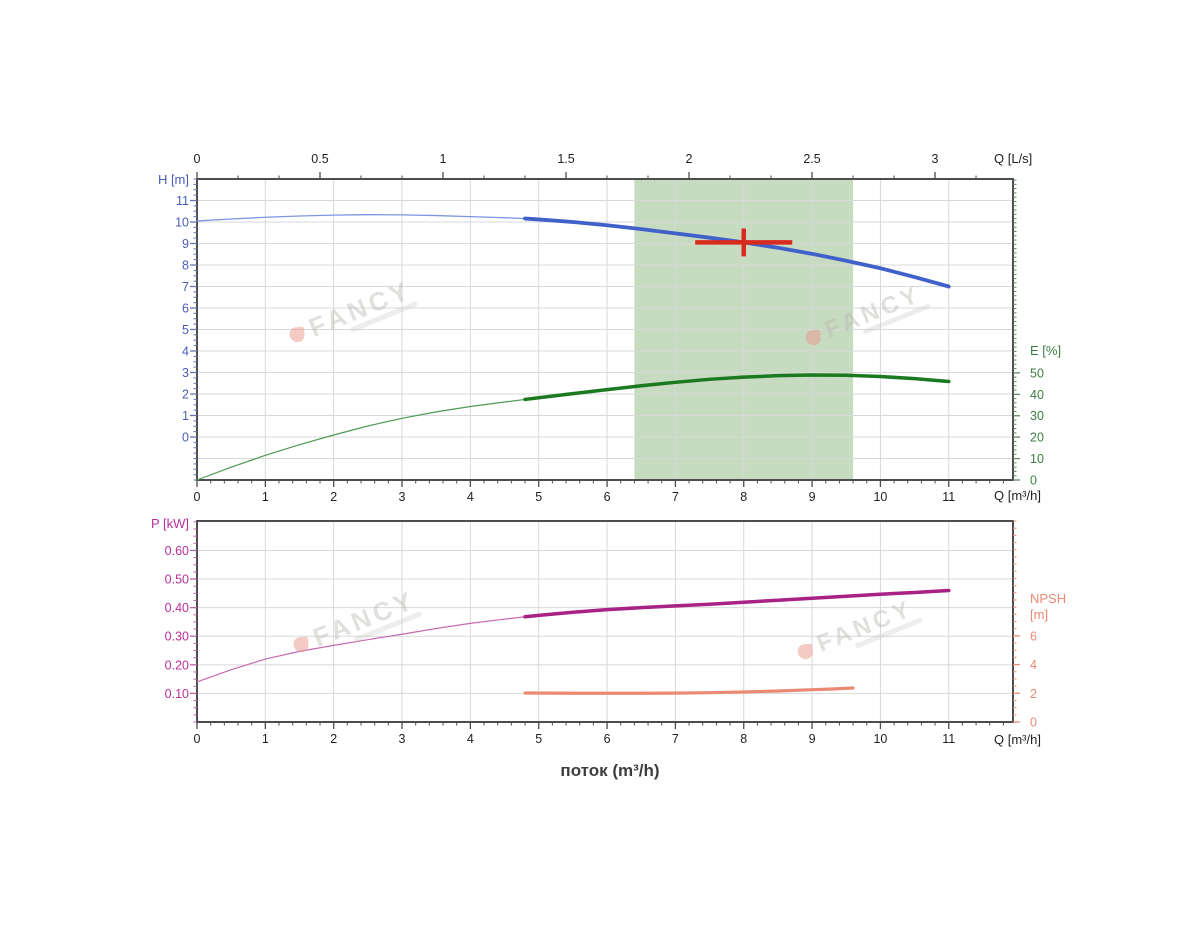  What do you see at coordinates (1013, 158) in the screenshot?
I see `flow-lps-axis-title: Q [L/s]` at bounding box center [1013, 158].